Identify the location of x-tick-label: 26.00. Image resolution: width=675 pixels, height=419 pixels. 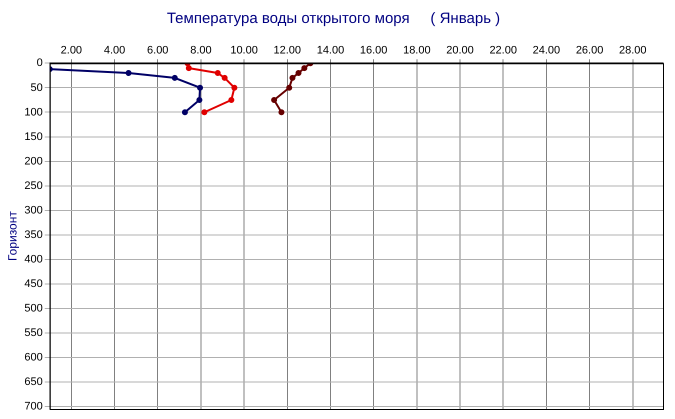
(590, 50).